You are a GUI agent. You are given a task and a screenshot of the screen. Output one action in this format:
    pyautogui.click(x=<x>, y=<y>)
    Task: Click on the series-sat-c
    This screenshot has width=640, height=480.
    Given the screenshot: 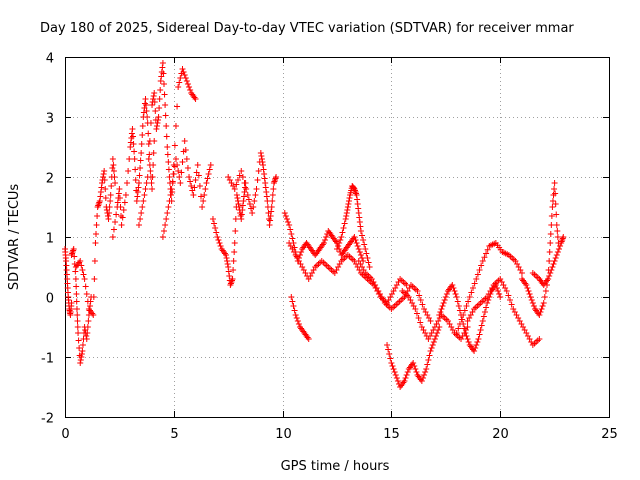 What is the action you would take?
    pyautogui.click(x=95, y=237)
    